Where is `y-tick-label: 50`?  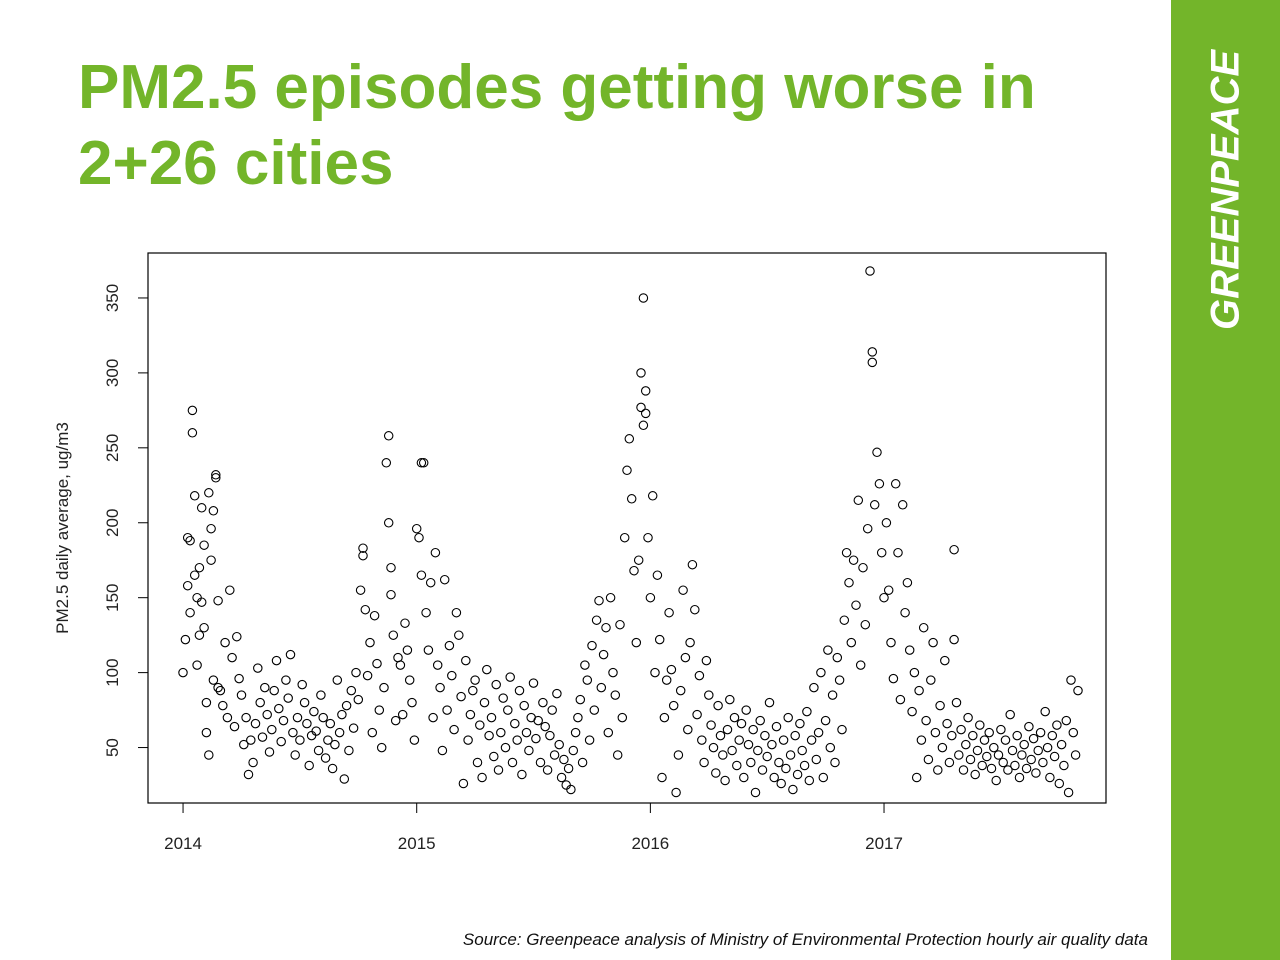 y-tick-label: 50 is located at coordinates (112, 747).